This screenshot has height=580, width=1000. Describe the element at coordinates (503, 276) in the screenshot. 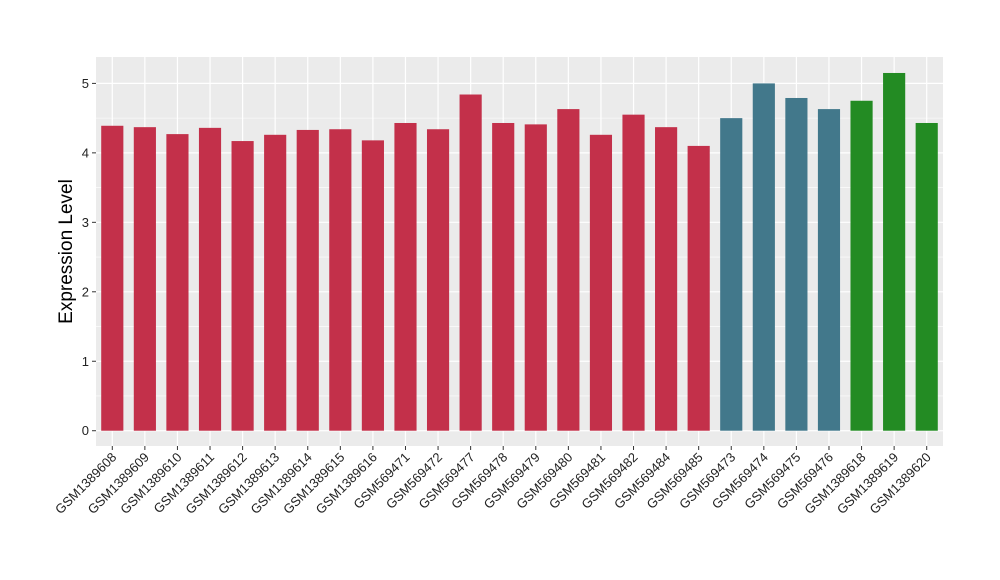

I see `bar-GSM569478` at that location.